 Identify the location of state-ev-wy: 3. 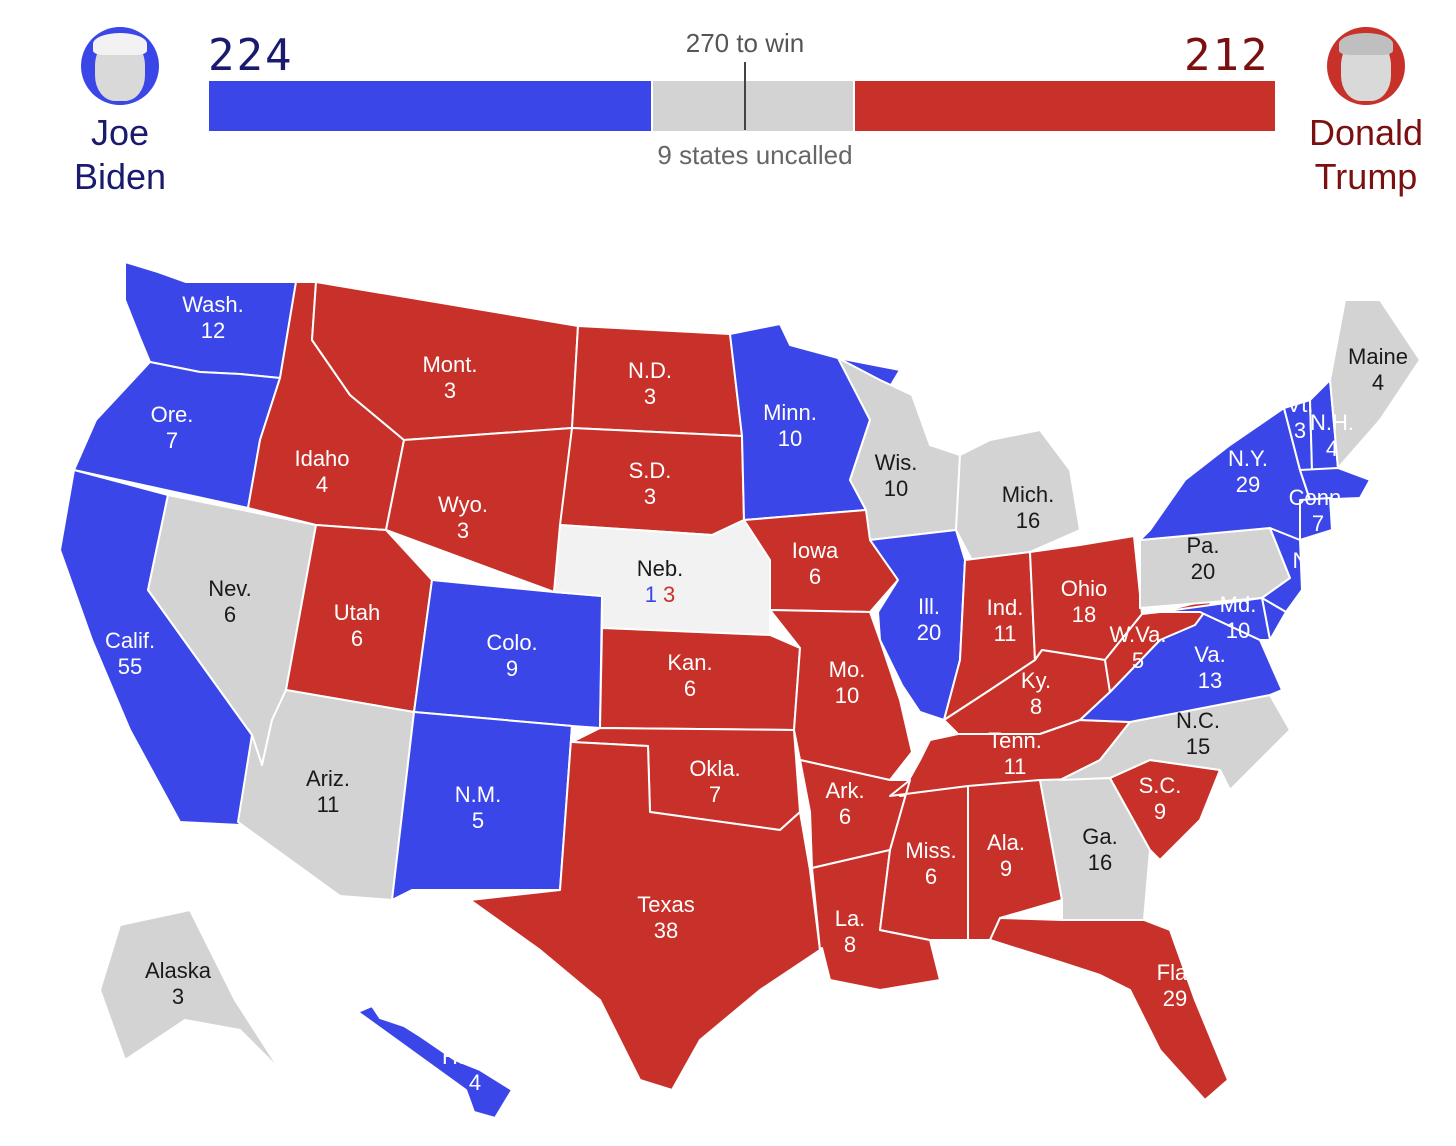
(463, 530).